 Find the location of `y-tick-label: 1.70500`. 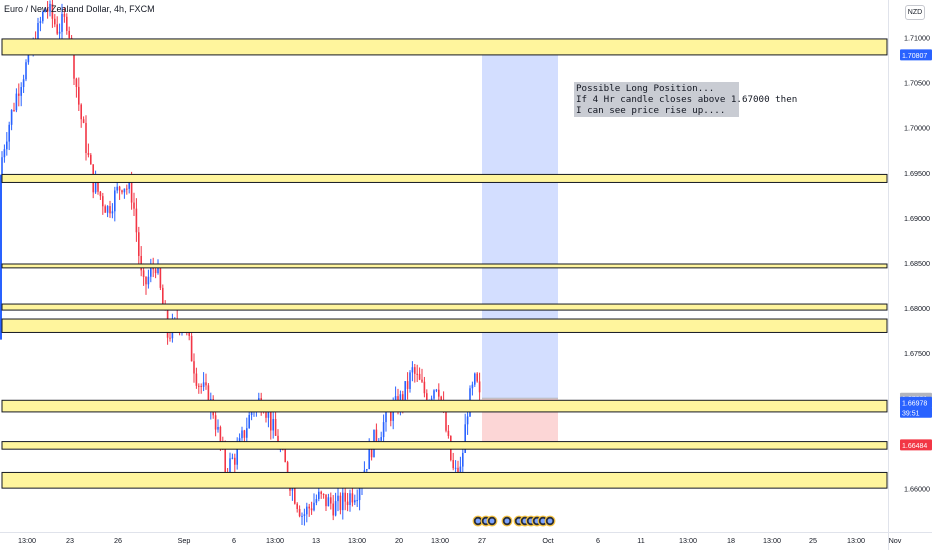

y-tick-label: 1.70500 is located at coordinates (917, 83).